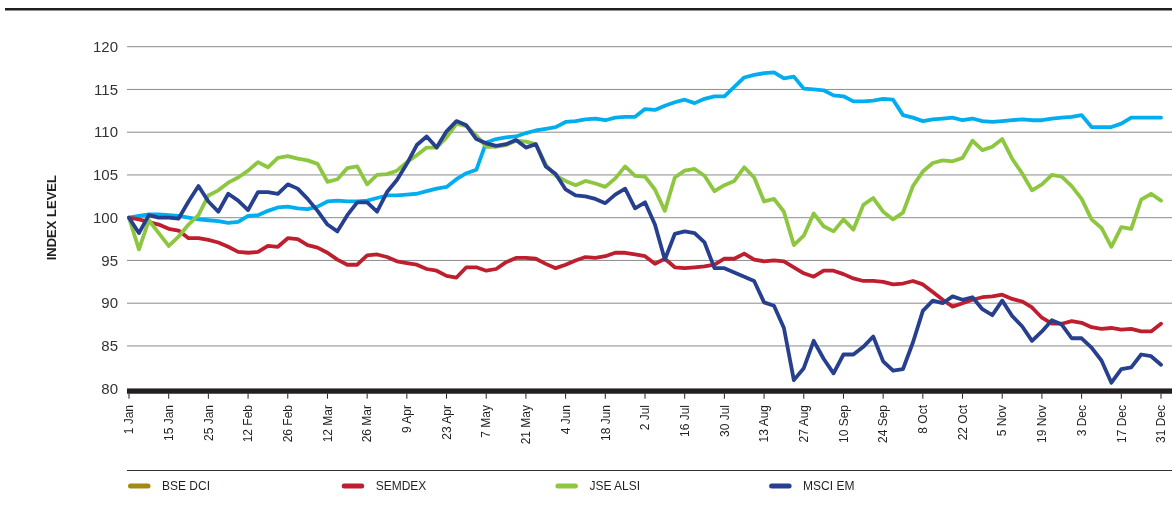  I want to click on x-tick-label: 2 Jul, so click(645, 418).